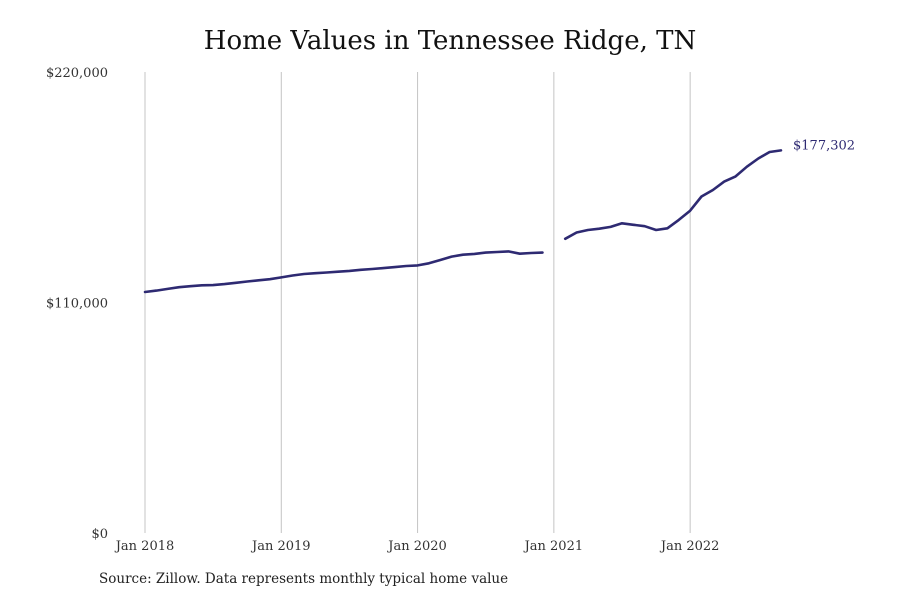  I want to click on y-tick-label: $220,000, so click(77, 73).